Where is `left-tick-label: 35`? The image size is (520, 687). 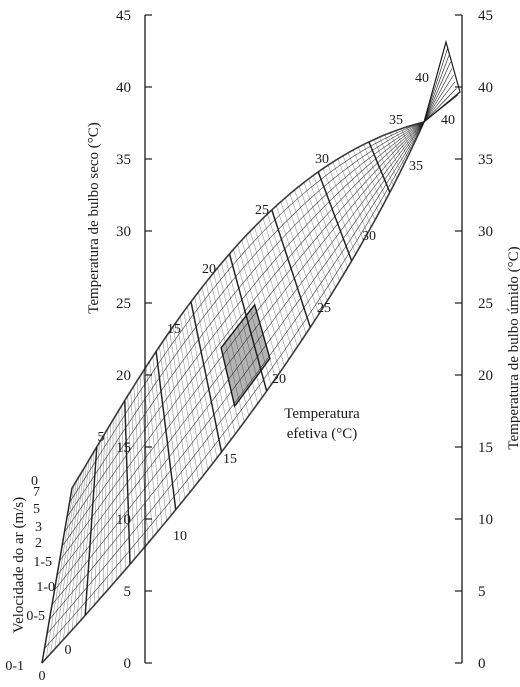 left-tick-label: 35 is located at coordinates (123, 160).